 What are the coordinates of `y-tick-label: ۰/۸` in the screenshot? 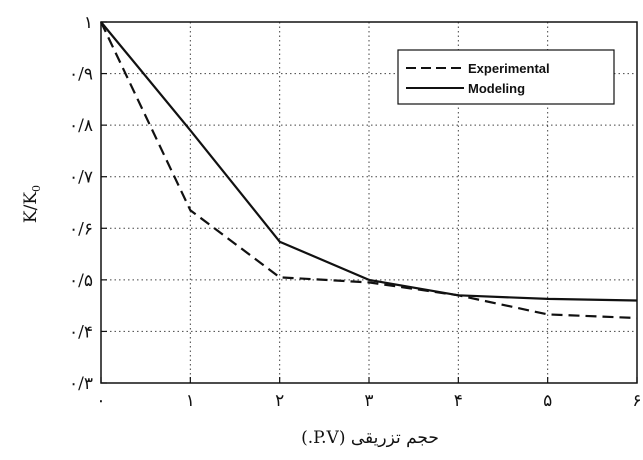 It's located at (81, 126).